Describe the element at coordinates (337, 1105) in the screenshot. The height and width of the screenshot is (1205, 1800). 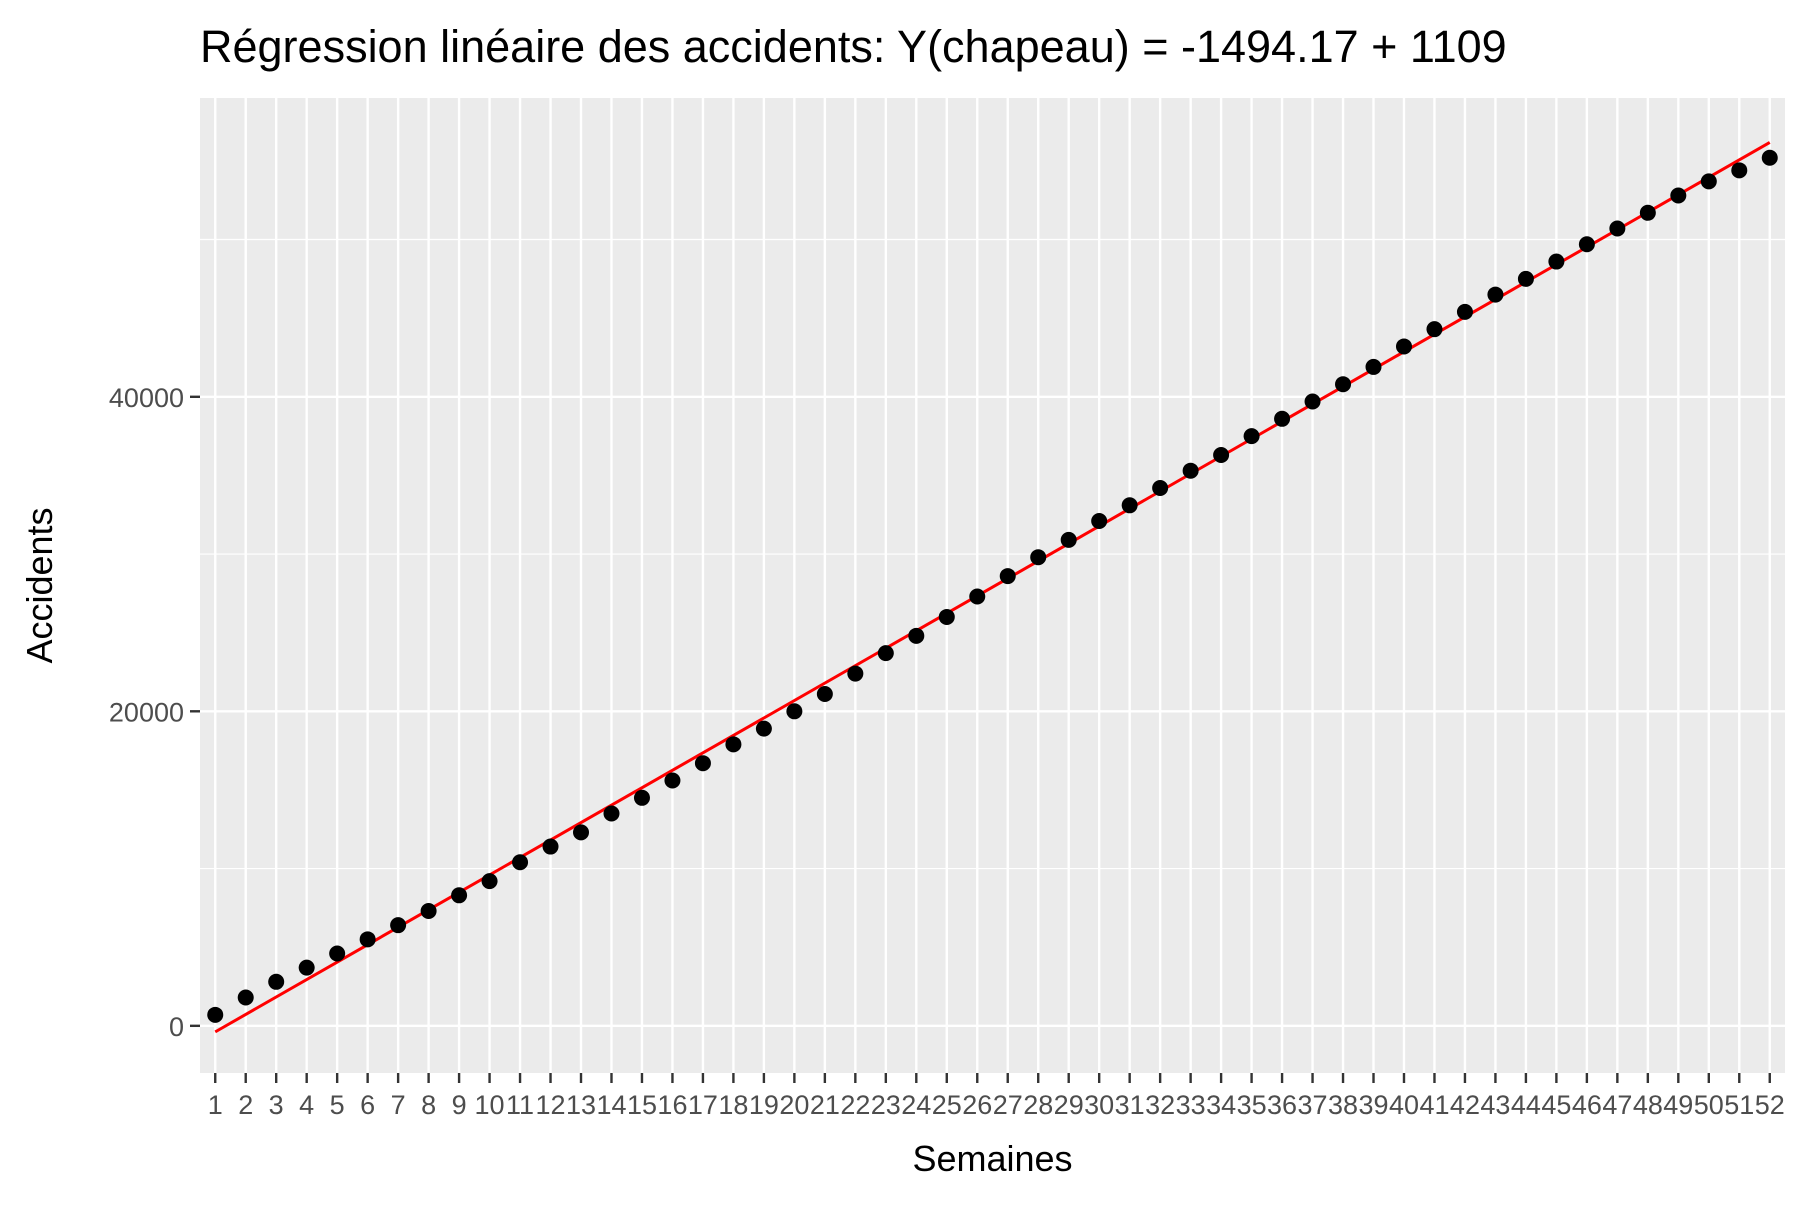
I see `x-tick-label: 5` at that location.